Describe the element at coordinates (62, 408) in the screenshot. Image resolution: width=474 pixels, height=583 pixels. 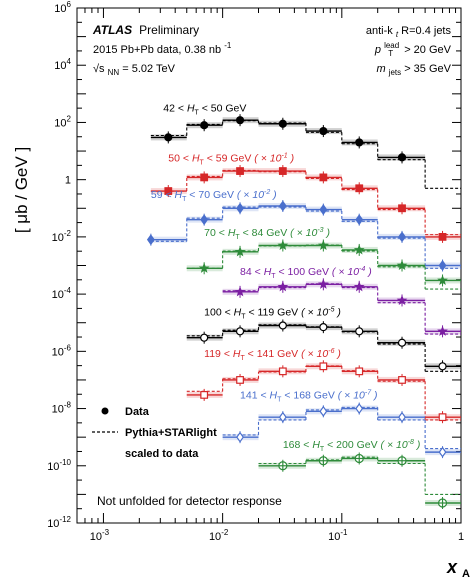
I see `y-tick-label: 10⁻⁸` at that location.